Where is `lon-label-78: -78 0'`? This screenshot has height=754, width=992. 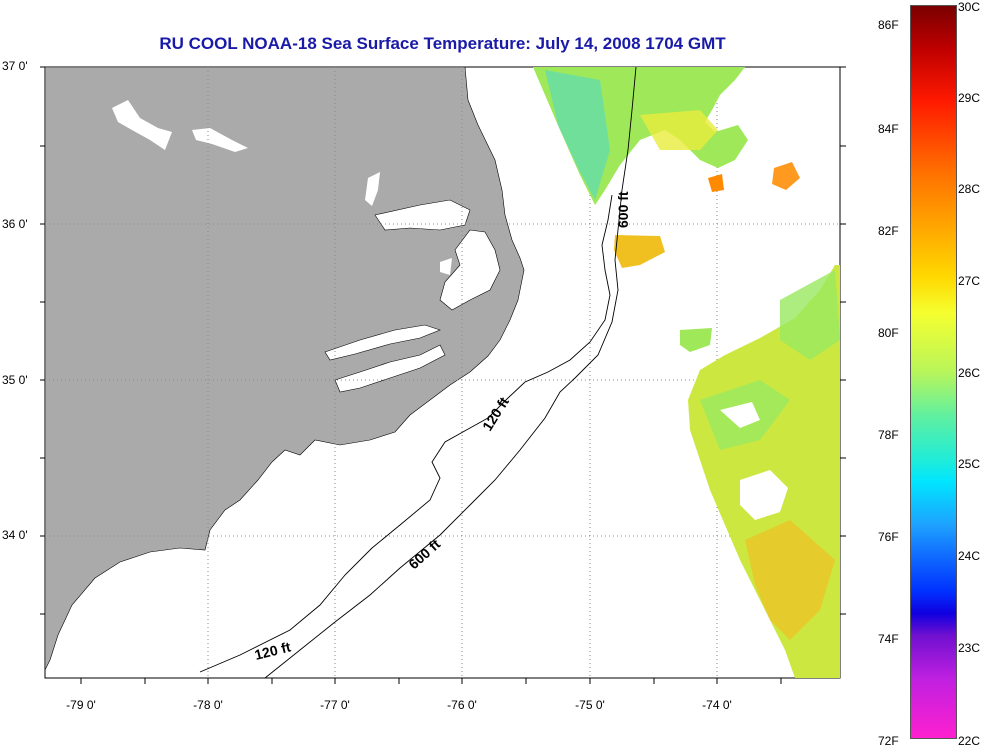
lon-label-78: -78 0' is located at coordinates (208, 705).